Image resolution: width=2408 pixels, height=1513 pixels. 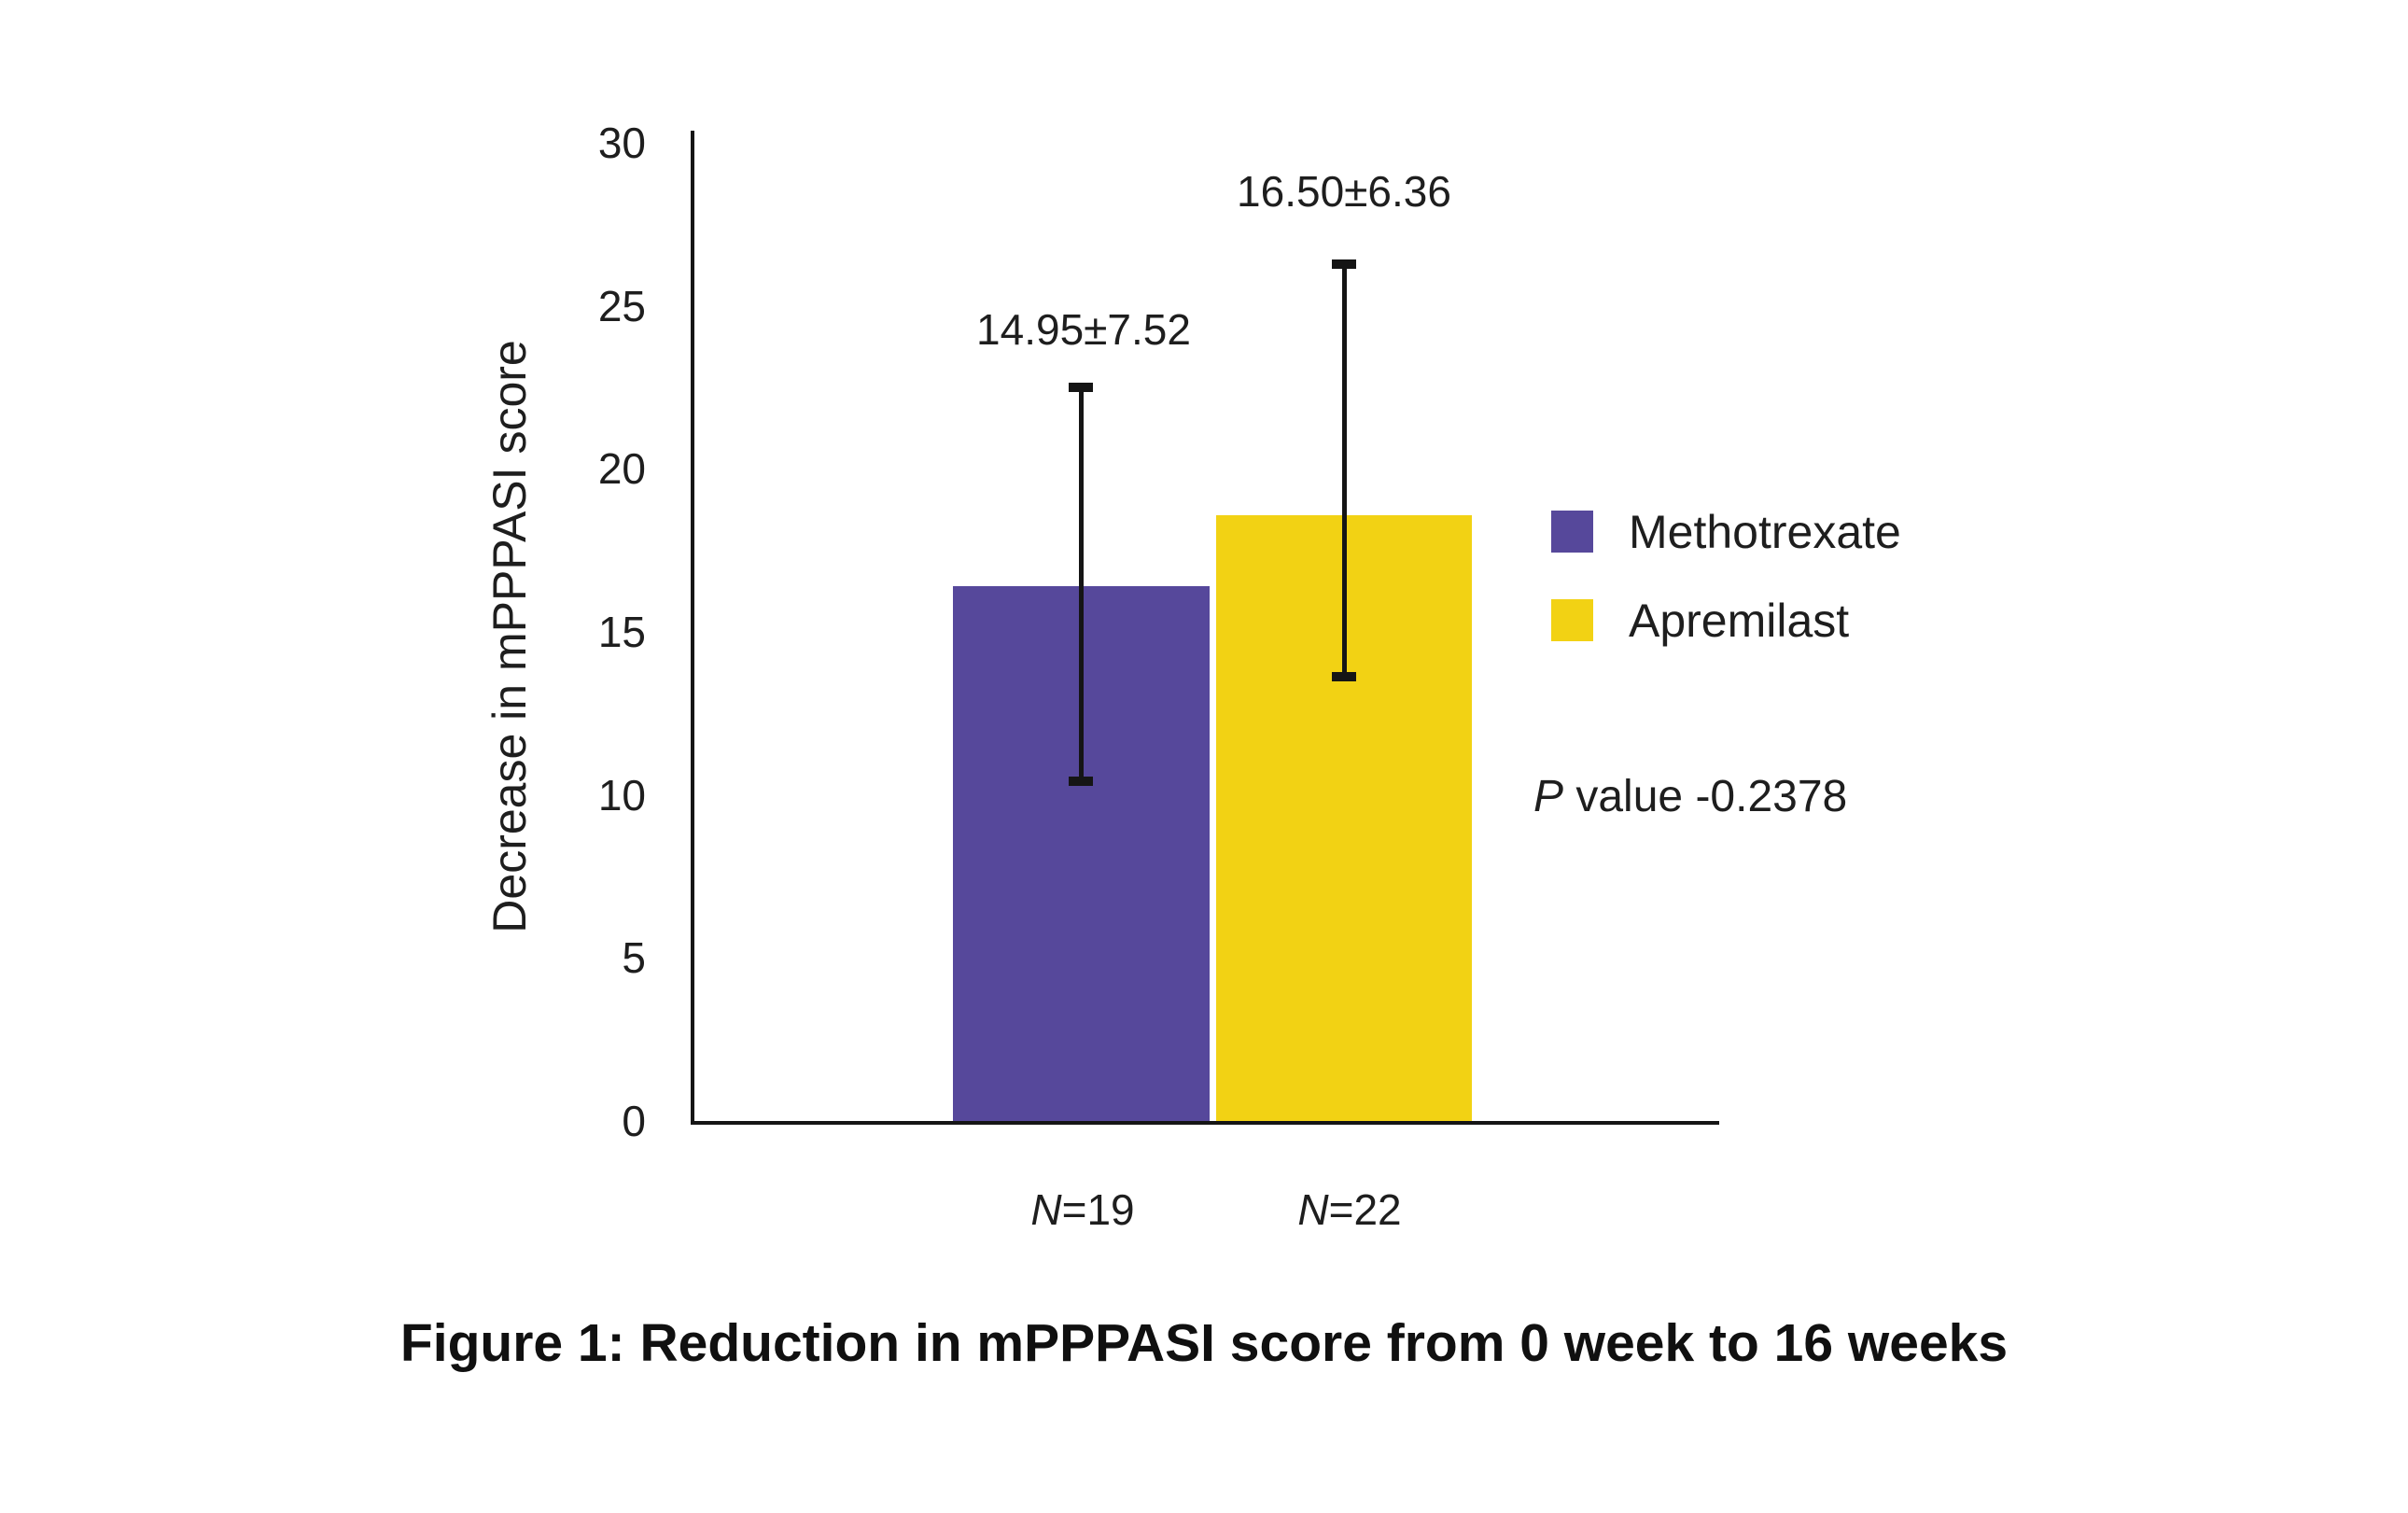 I want to click on y-tick-label: 5, so click(x=634, y=957).